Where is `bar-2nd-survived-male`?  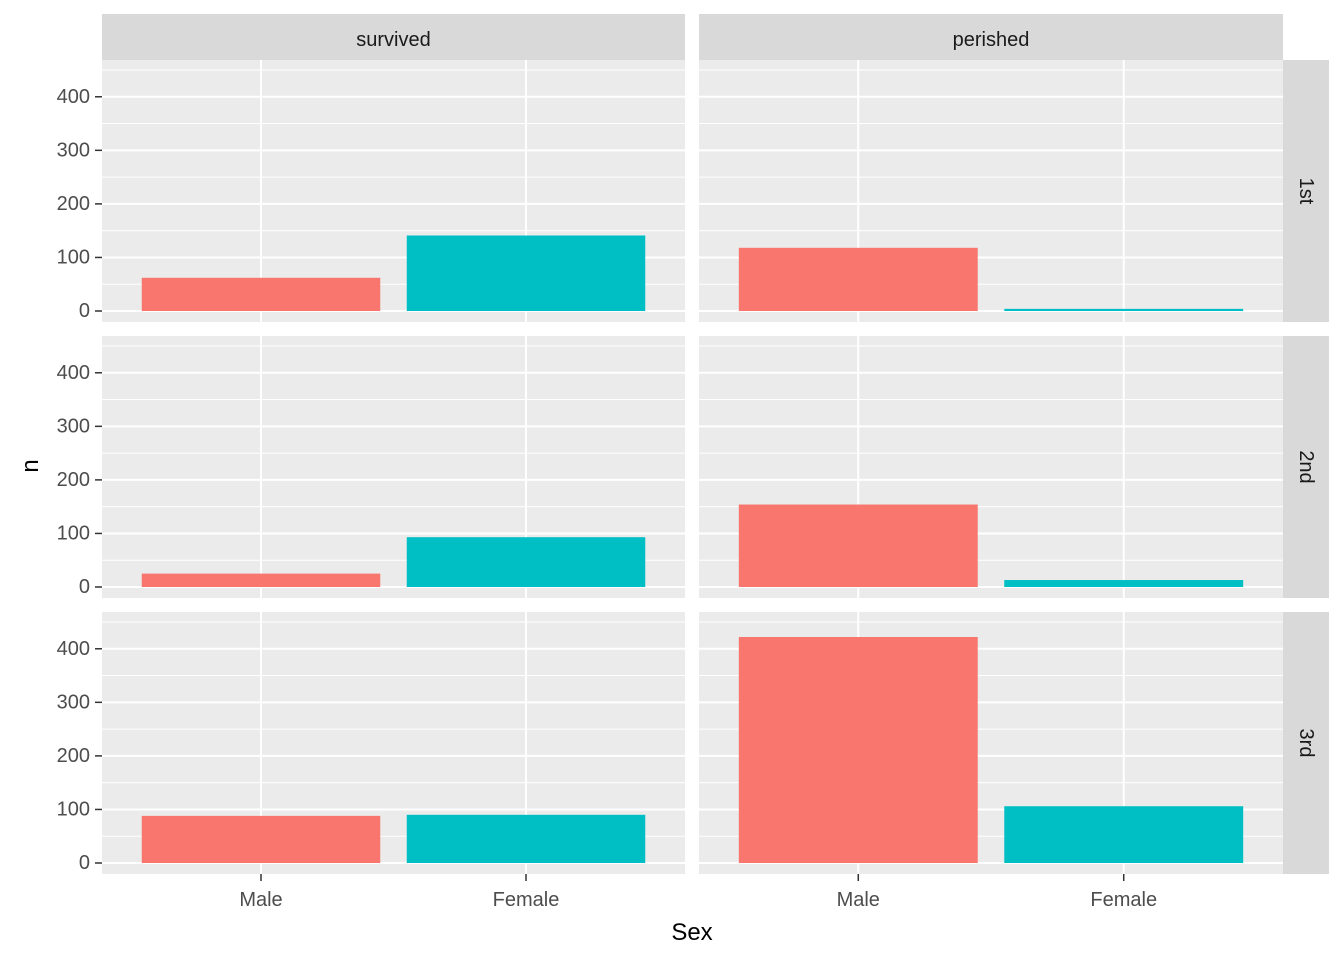 bar-2nd-survived-male is located at coordinates (261, 580).